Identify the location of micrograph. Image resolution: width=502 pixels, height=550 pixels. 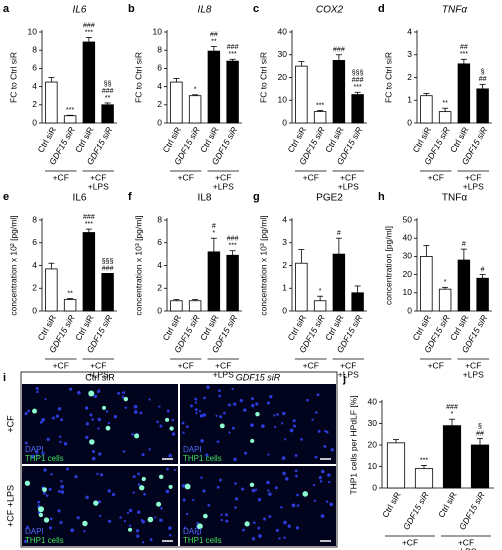
(100, 506).